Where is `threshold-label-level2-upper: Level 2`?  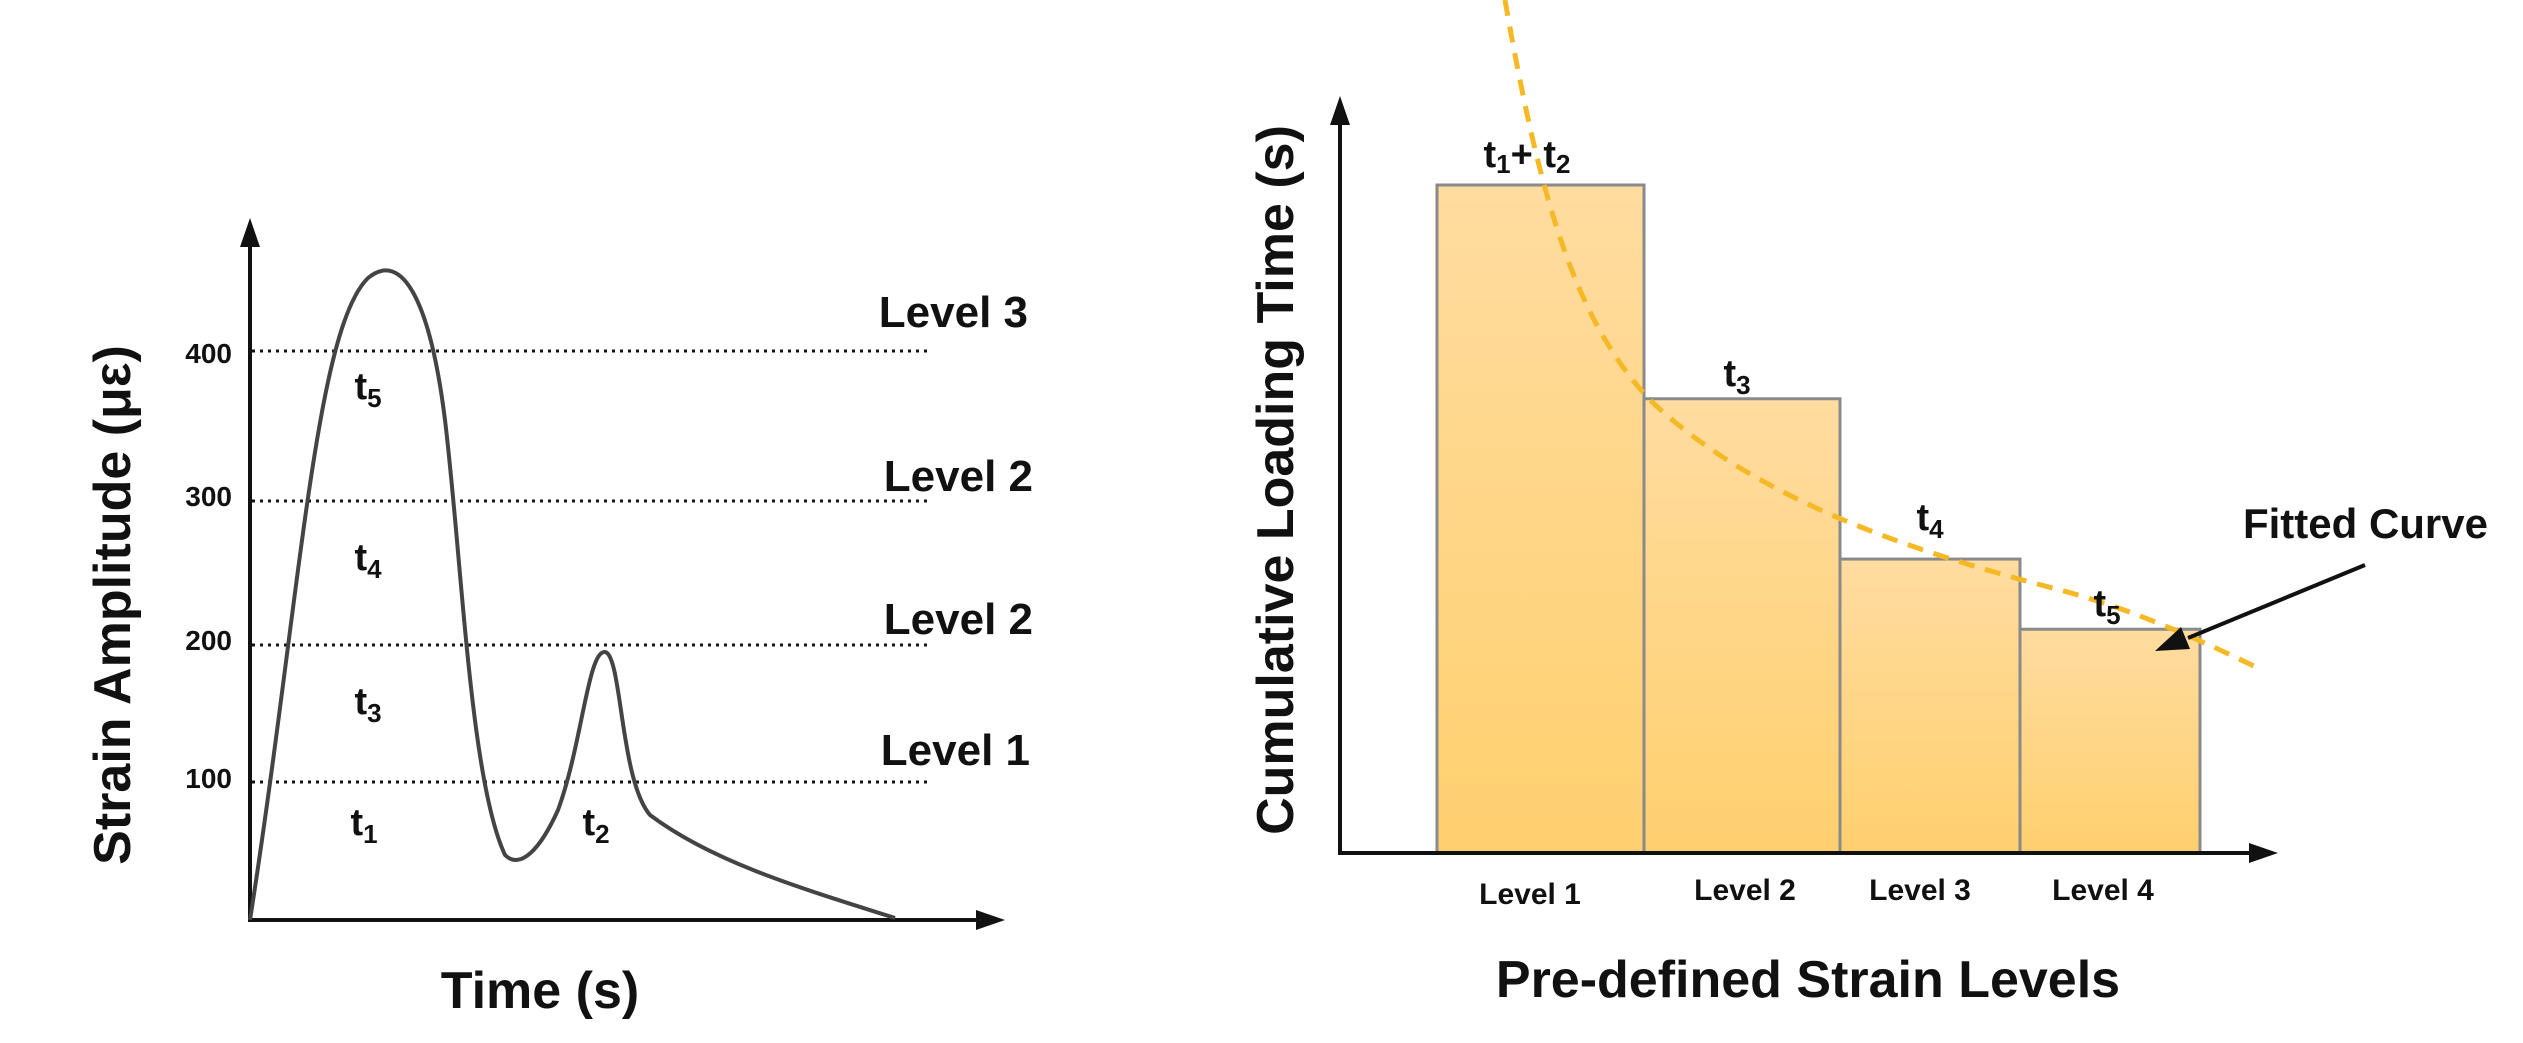
threshold-label-level2-upper: Level 2 is located at coordinates (958, 476).